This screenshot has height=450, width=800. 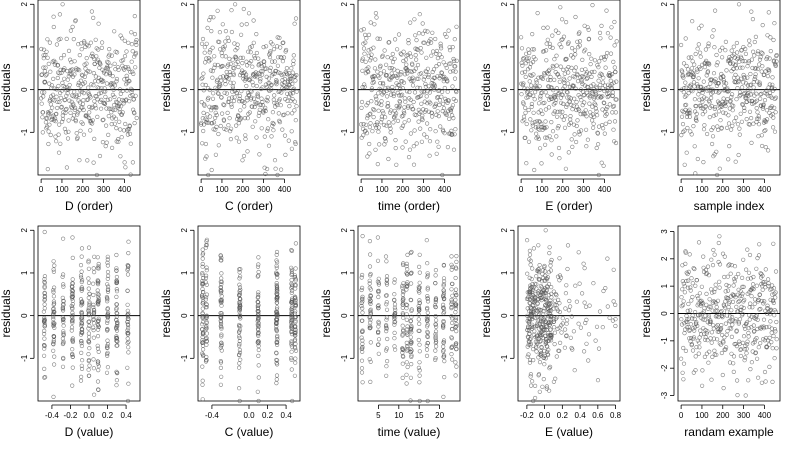 What do you see at coordinates (264, 189) in the screenshot?
I see `x-tick-label: 300` at bounding box center [264, 189].